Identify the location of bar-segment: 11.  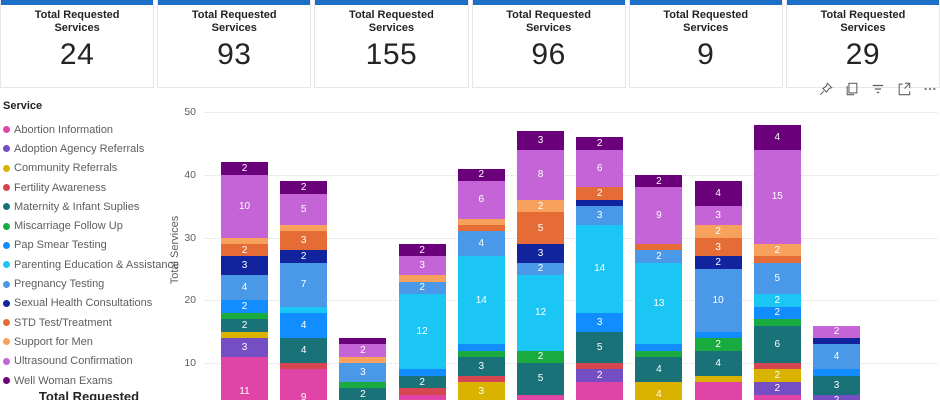
(244, 378).